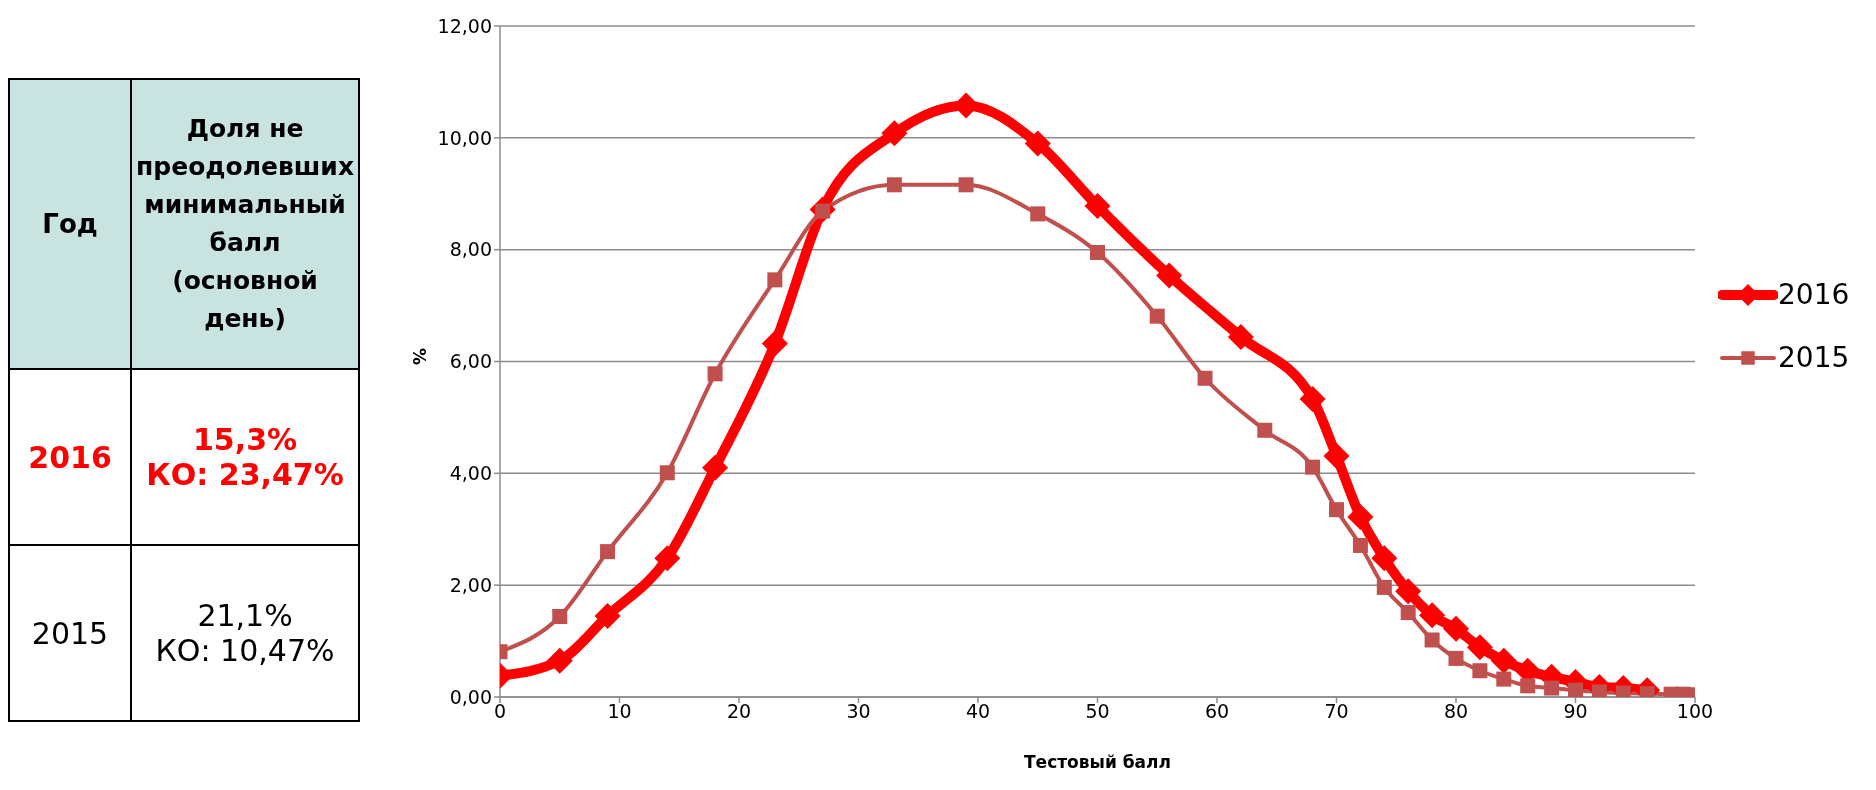  Describe the element at coordinates (1814, 357) in the screenshot. I see `legend-label: 2015` at that location.